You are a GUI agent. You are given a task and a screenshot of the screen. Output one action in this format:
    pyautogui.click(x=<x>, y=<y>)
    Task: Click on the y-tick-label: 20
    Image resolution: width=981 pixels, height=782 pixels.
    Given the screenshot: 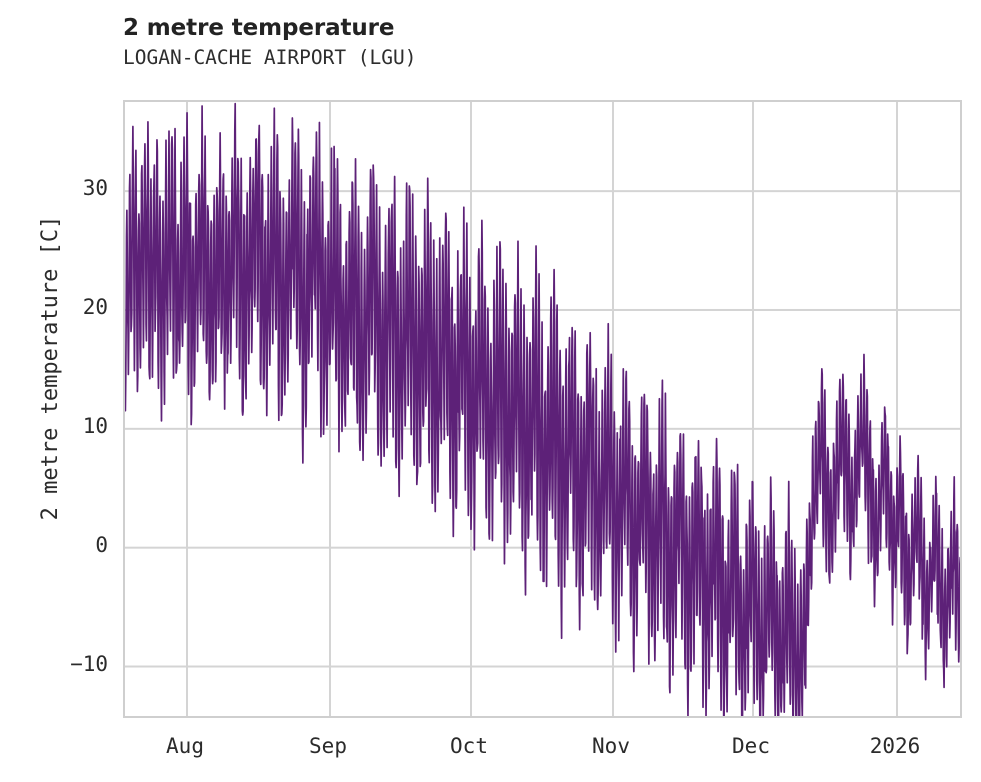 What is the action you would take?
    pyautogui.click(x=95, y=306)
    